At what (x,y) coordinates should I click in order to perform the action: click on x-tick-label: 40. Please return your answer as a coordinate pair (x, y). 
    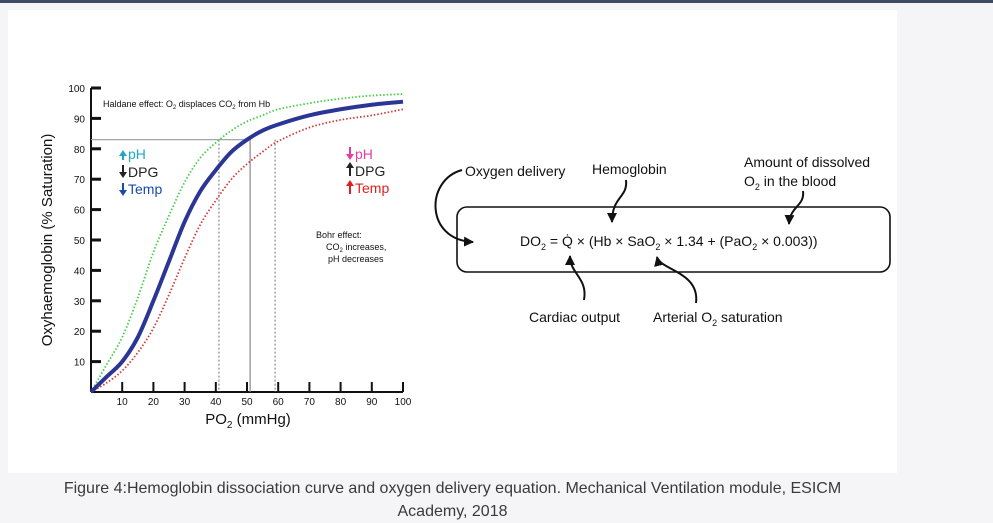
    Looking at the image, I should click on (216, 402).